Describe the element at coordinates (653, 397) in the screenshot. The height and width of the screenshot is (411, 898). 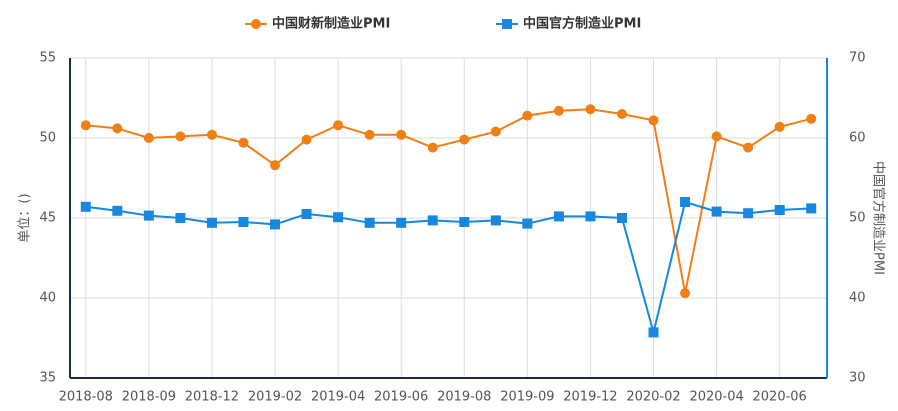
I see `x-tick-label: 2020-02` at that location.